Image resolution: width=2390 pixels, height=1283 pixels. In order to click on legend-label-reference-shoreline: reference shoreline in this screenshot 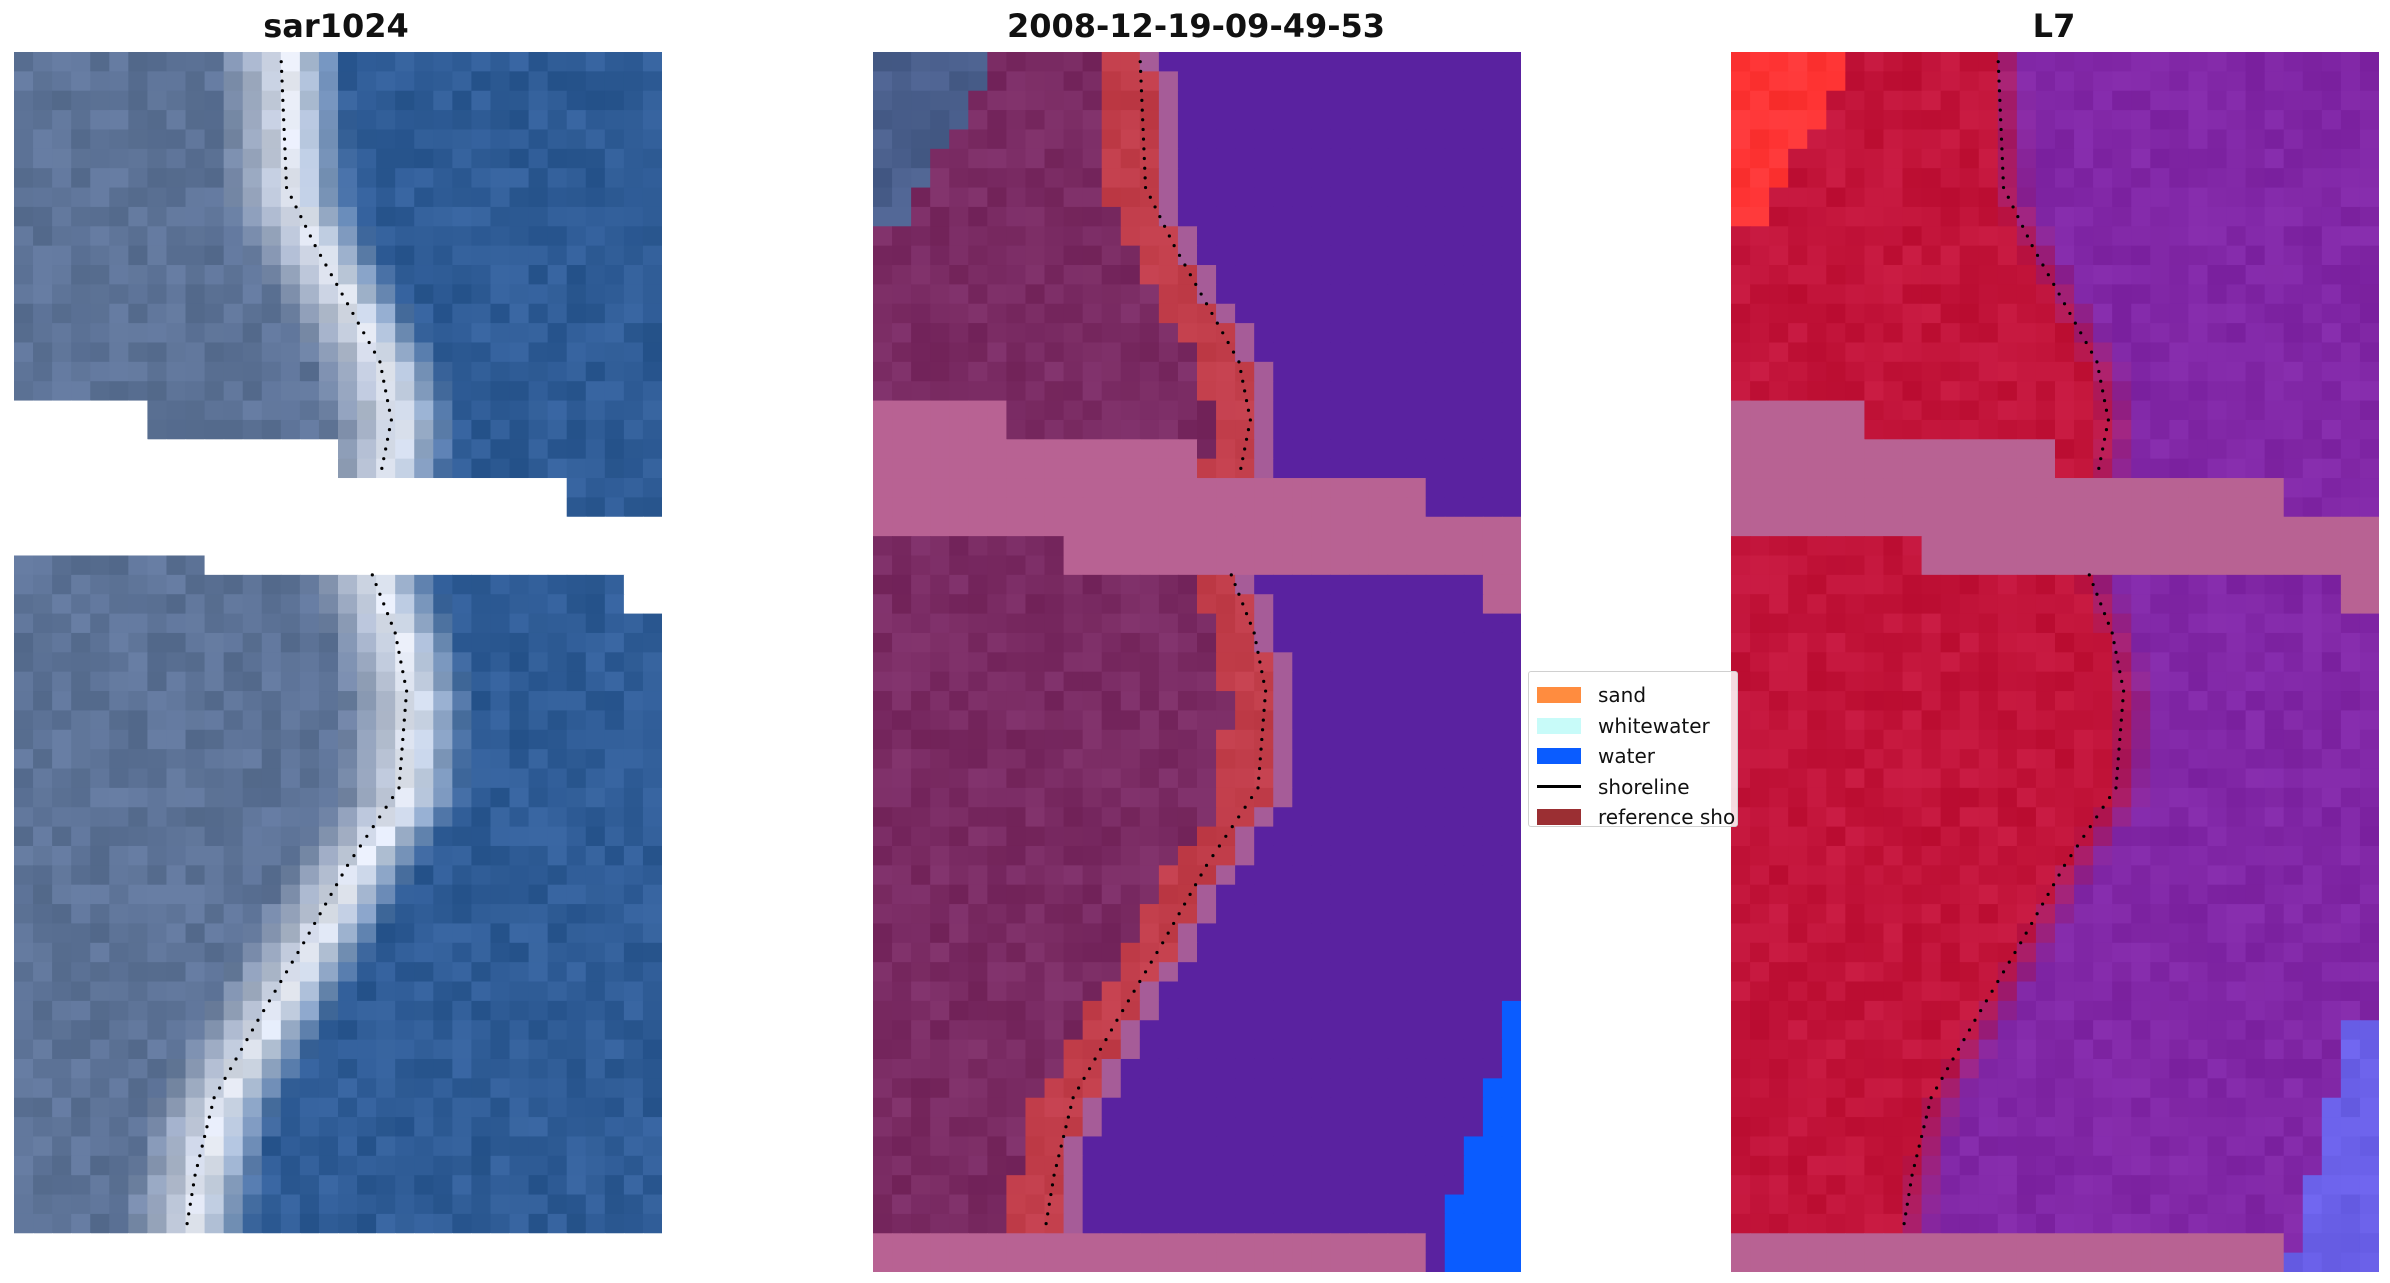, I will do `click(1667, 816)`.